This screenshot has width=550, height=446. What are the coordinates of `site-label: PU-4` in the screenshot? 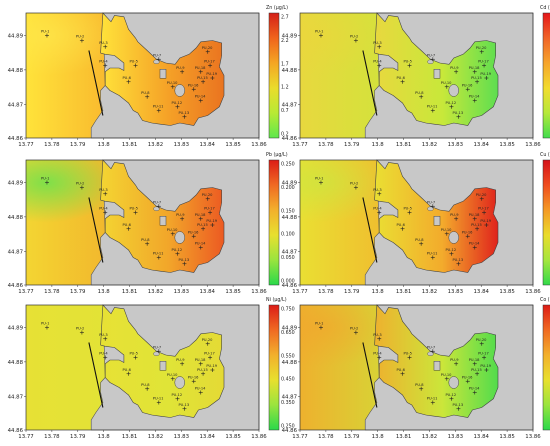 It's located at (103, 62).